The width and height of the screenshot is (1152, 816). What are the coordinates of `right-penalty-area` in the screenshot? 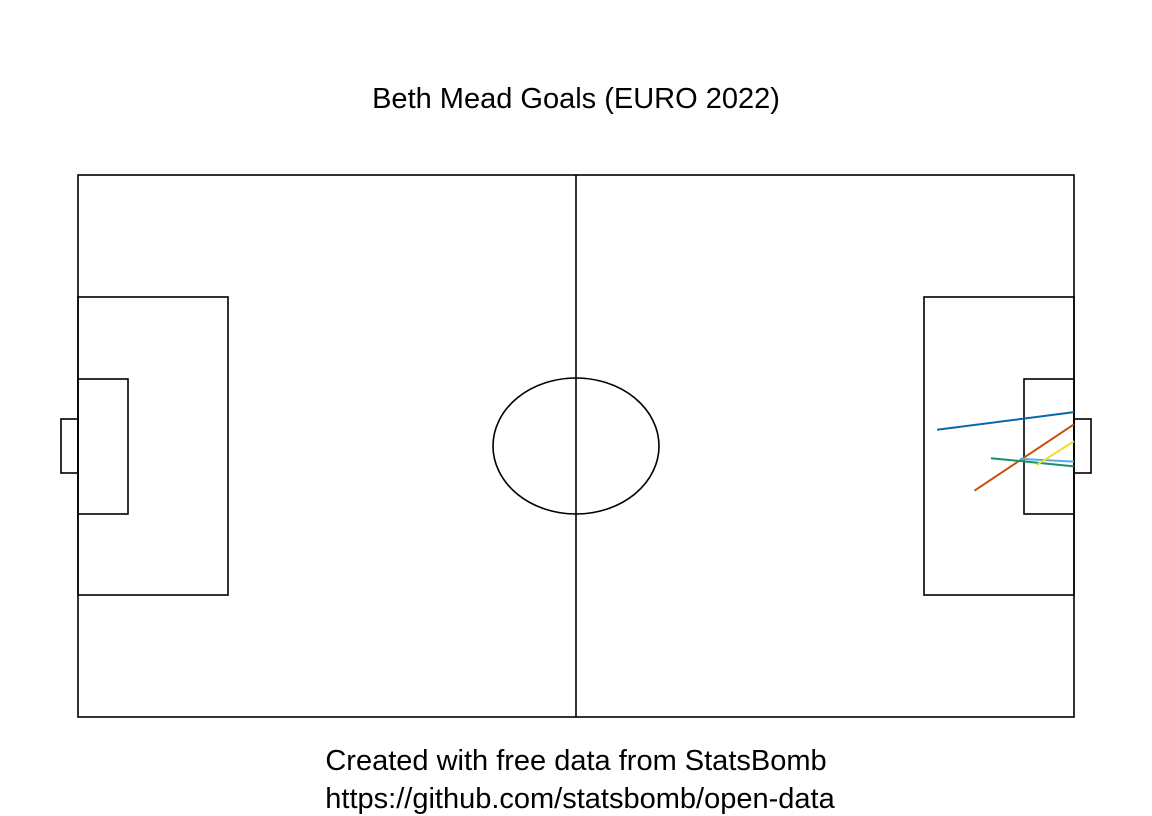 It's located at (999, 446).